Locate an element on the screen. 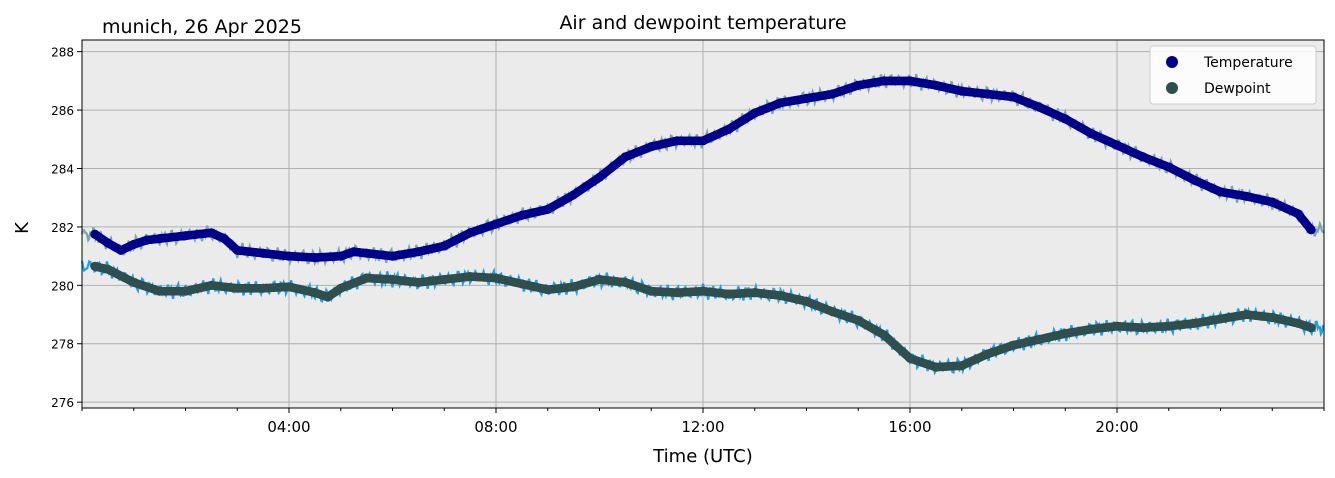  y-tick-label: 276 is located at coordinates (62, 403).